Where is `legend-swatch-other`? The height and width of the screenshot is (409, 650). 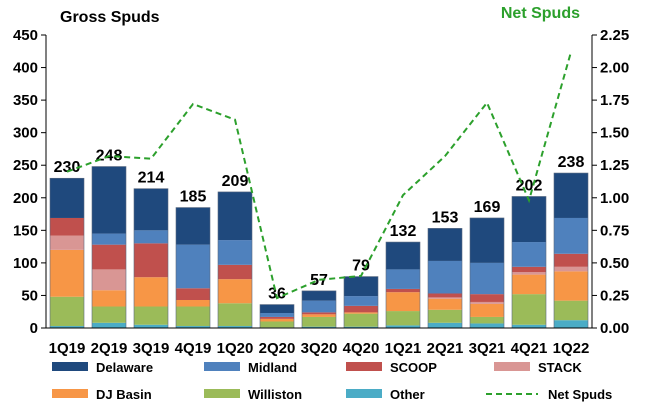
legend-swatch-other is located at coordinates (364, 393).